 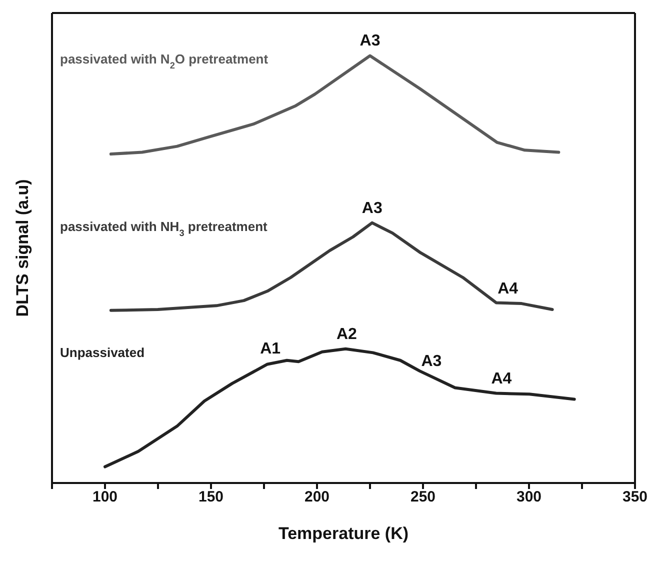 What do you see at coordinates (211, 497) in the screenshot?
I see `x-tick-label: 150` at bounding box center [211, 497].